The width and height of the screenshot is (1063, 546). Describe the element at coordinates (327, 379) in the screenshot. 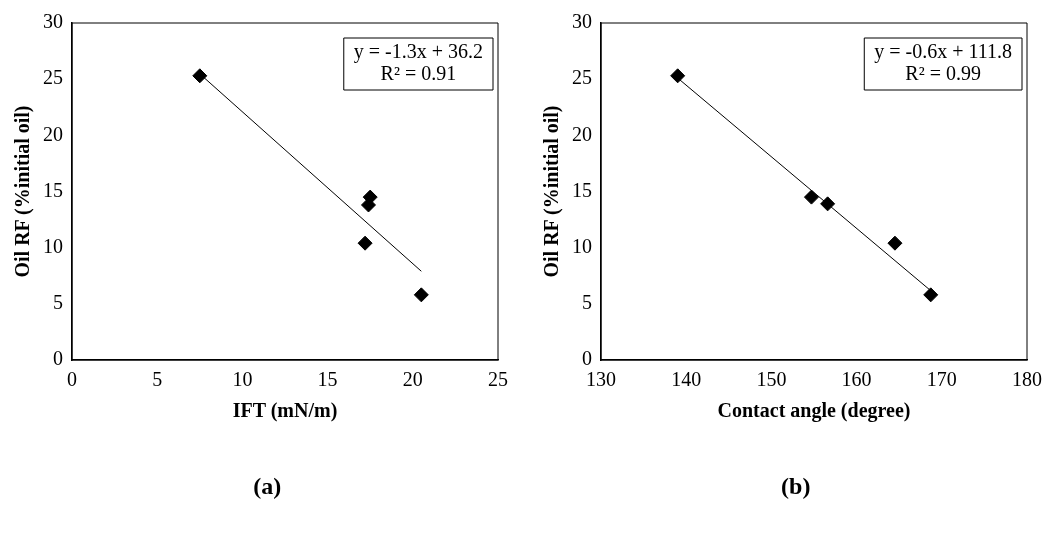

I see `x-tick-label: 15` at that location.